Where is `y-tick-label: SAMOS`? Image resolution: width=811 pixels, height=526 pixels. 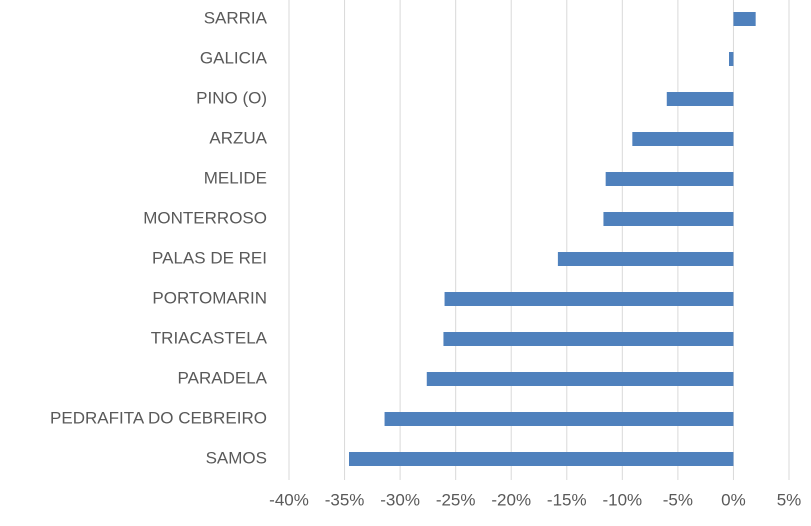
y-tick-label: SAMOS is located at coordinates (236, 457).